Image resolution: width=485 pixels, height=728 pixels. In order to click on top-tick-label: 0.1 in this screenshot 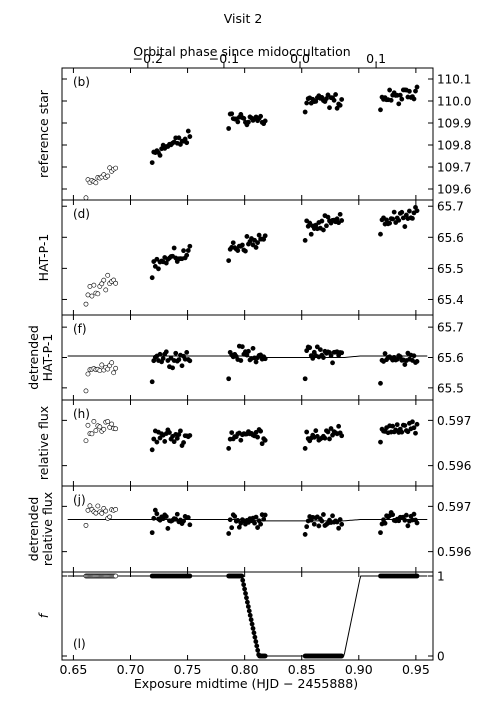, I will do `click(376, 58)`.